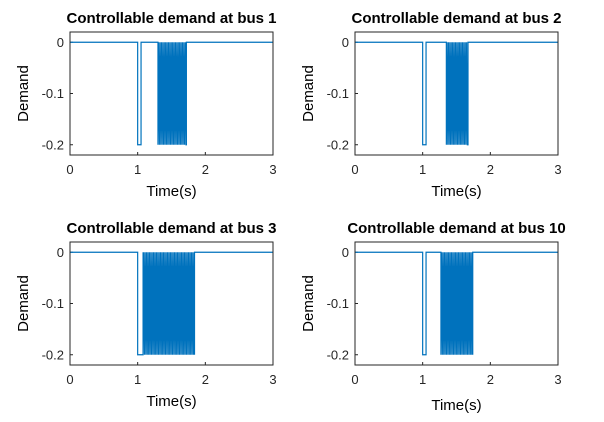  I want to click on subplot-title: Controllable demand at bus 2, so click(456, 18).